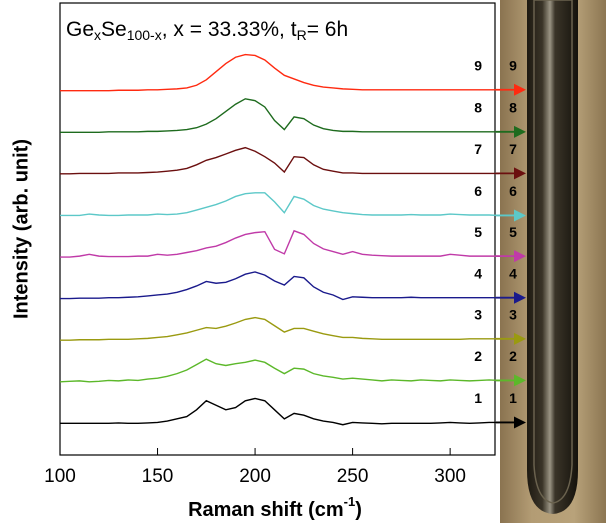 Image resolution: width=606 pixels, height=523 pixels. What do you see at coordinates (97, 35) in the screenshot?
I see `title-subscript: x` at bounding box center [97, 35].